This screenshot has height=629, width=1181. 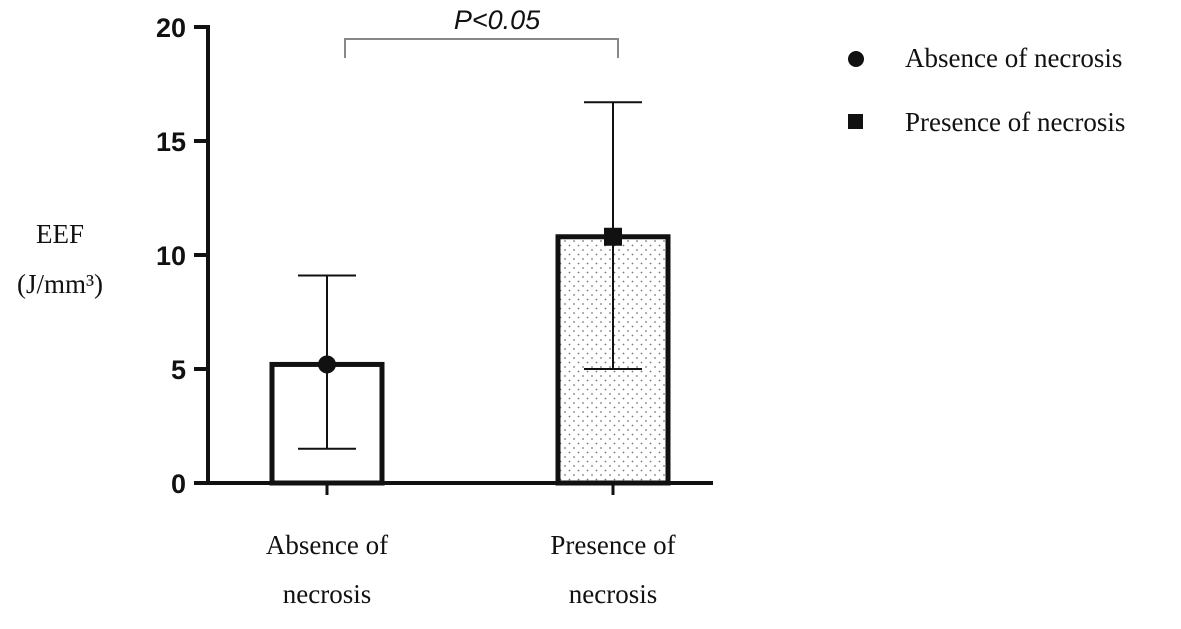 What do you see at coordinates (171, 142) in the screenshot?
I see `y-tick-label: 15` at bounding box center [171, 142].